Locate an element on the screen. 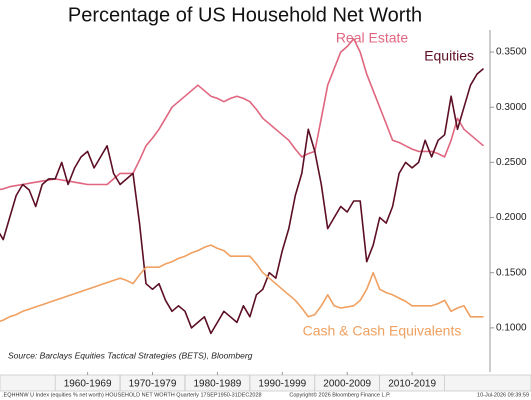  y-tick-label: 0.1500 is located at coordinates (511, 272).